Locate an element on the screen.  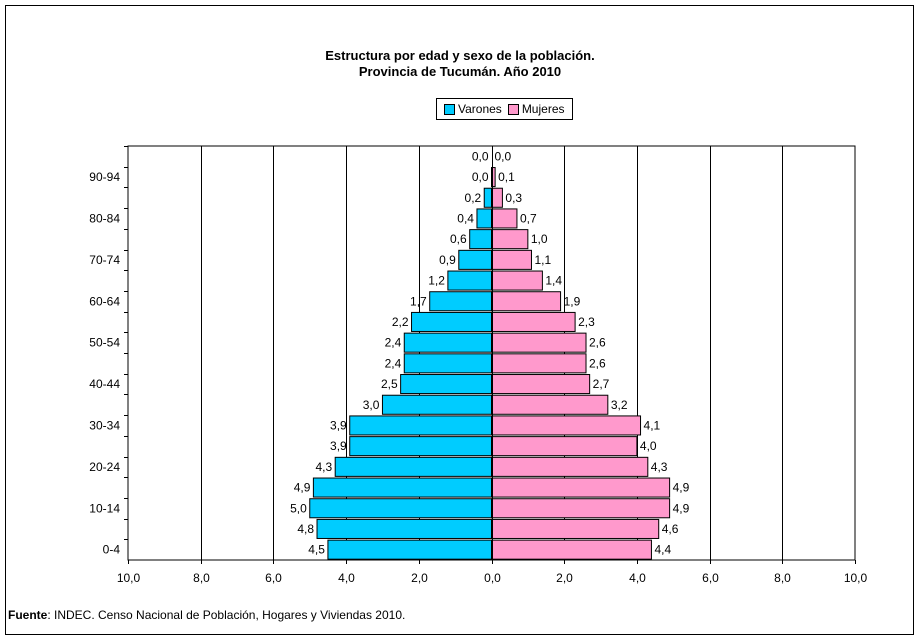
data-label-varones: 0,2 is located at coordinates (473, 198).